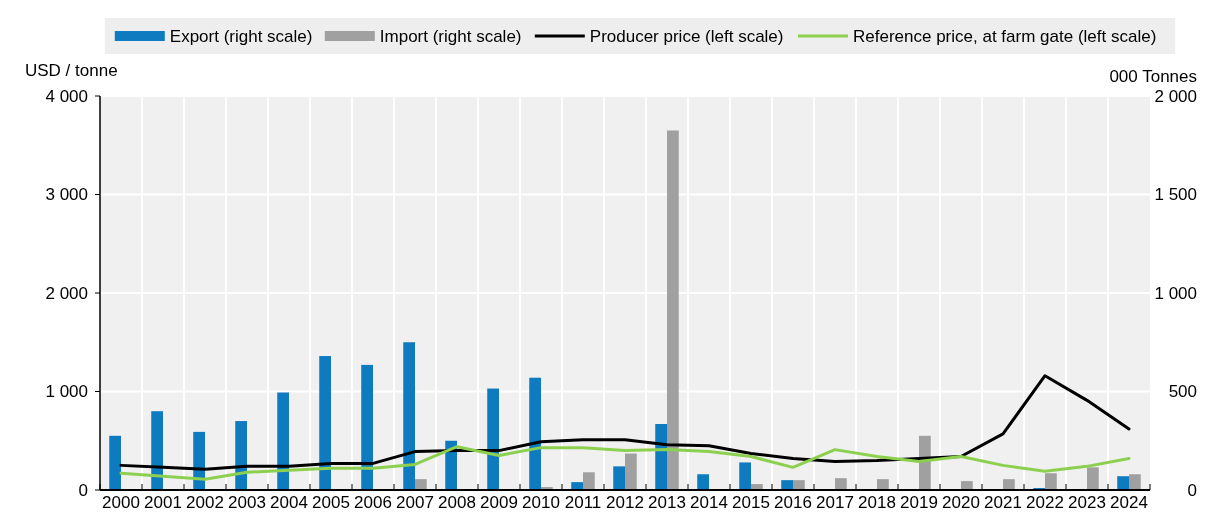  What do you see at coordinates (1005, 36) in the screenshot?
I see `legend-label: Reference price, at farm gate (left scale)` at bounding box center [1005, 36].